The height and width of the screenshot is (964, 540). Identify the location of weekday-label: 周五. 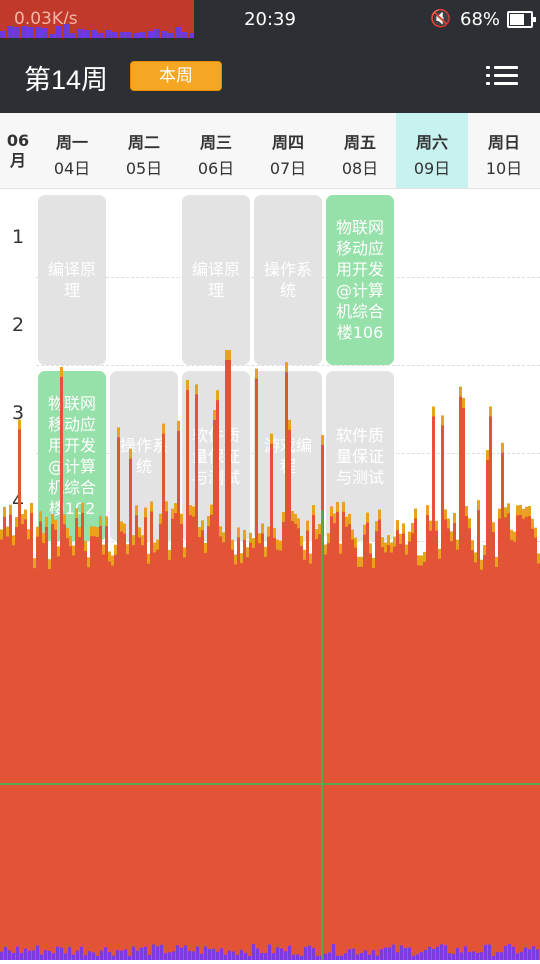
(359, 142).